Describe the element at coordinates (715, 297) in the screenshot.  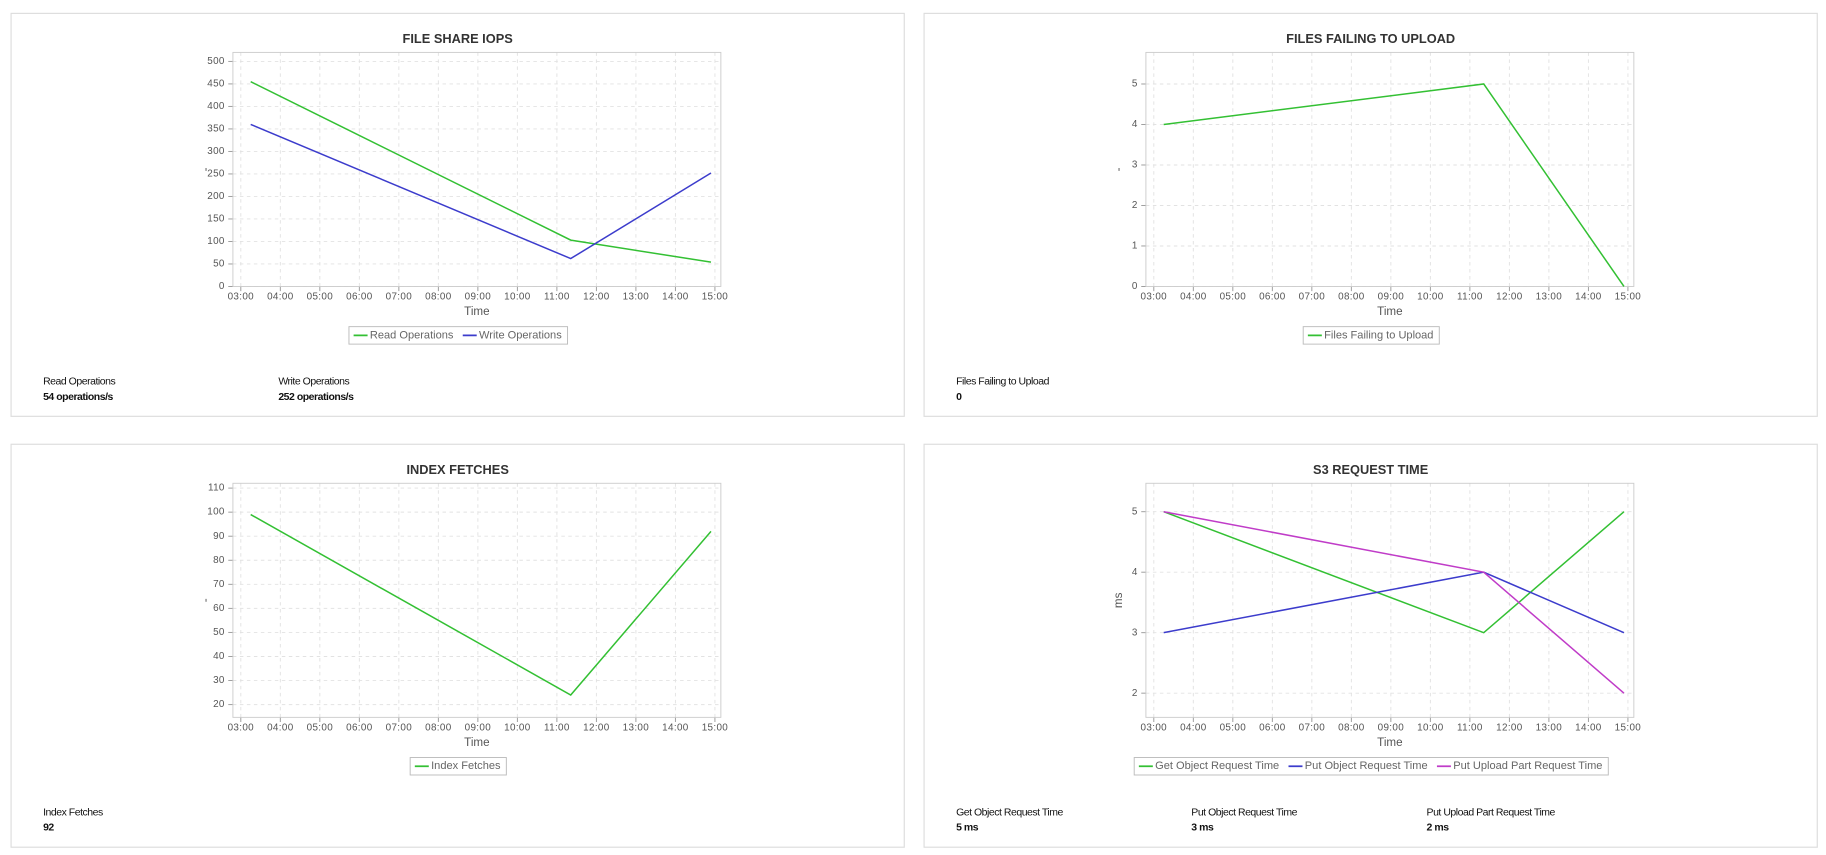
I see `x-tick-label: 15:00` at that location.